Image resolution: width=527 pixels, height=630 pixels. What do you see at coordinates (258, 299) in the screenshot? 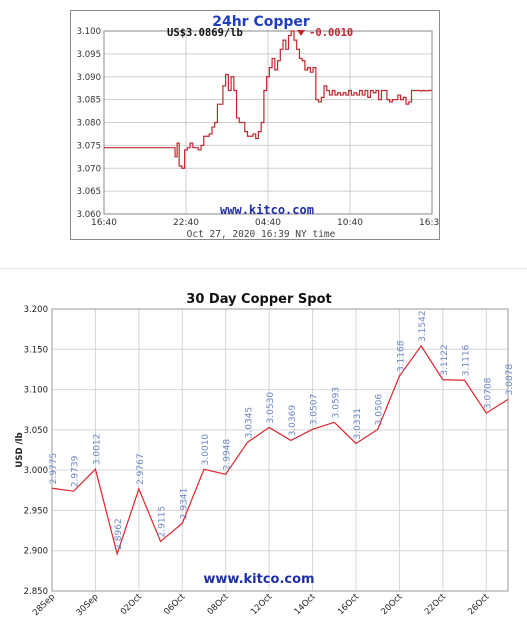
I see `chart-title: 30 Day Copper Spot` at bounding box center [258, 299].